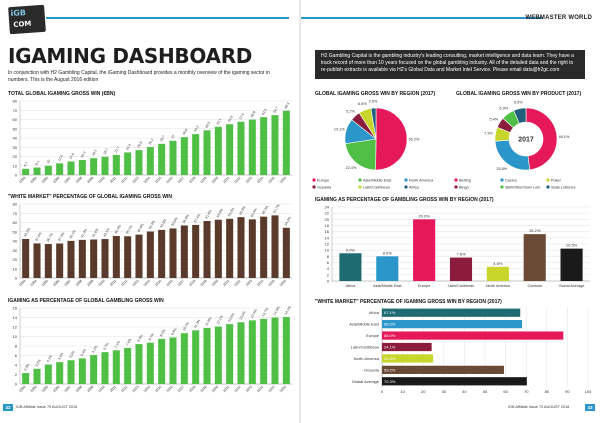 Image resolution: width=600 pixels, height=423 pixels. I want to click on x-tick-label: 2008, so click(79, 180).